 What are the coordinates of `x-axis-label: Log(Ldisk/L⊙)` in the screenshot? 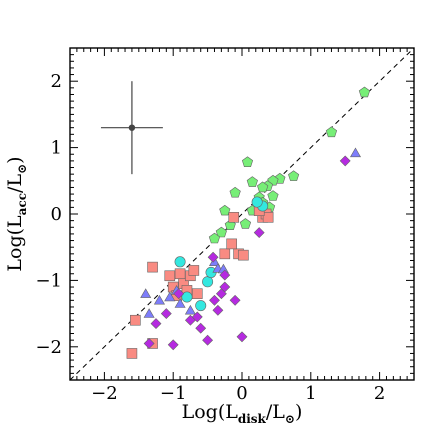 It's located at (242, 413).